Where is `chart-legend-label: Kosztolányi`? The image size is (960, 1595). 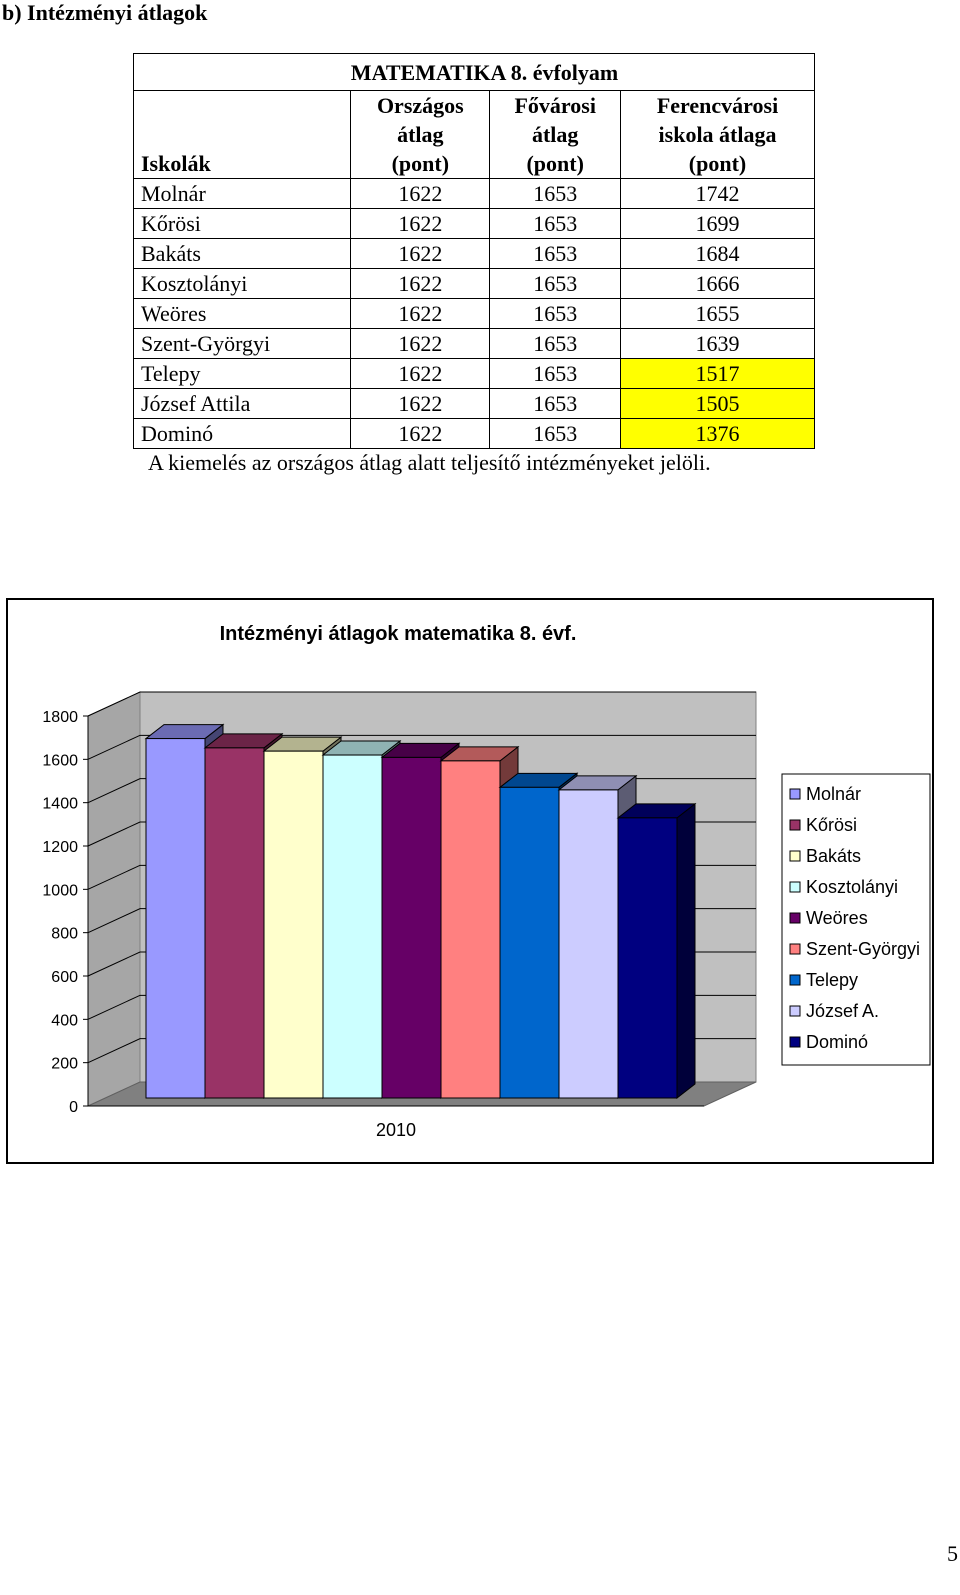
chart-legend-label: Kosztolányi is located at coordinates (852, 887).